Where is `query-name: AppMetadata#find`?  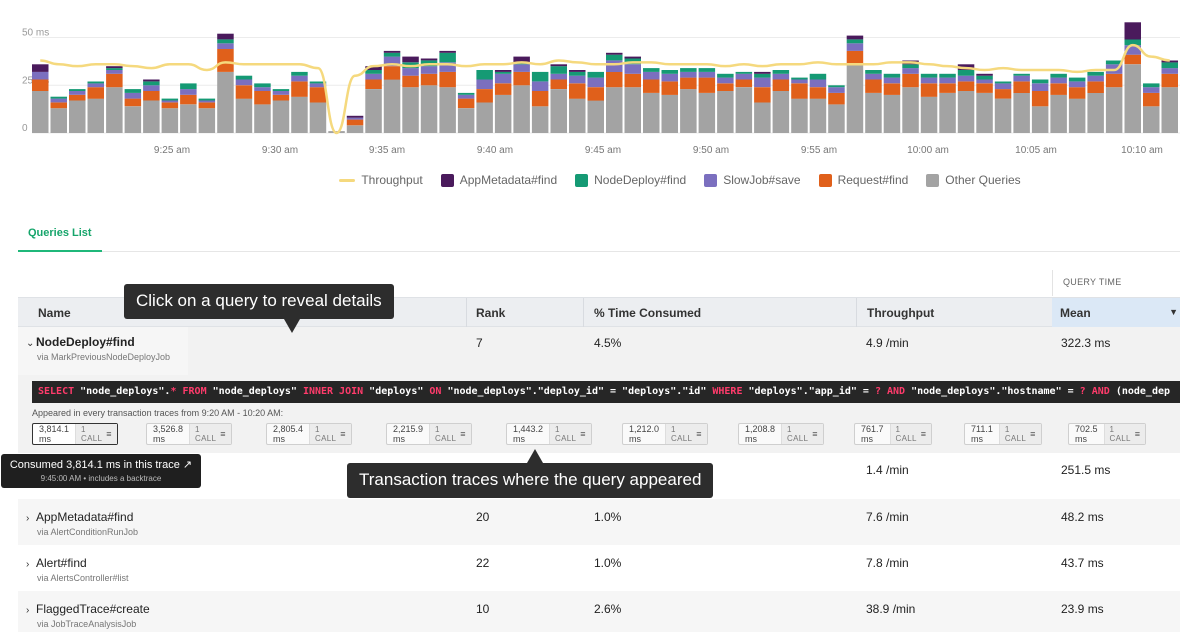 query-name: AppMetadata#find is located at coordinates (85, 517).